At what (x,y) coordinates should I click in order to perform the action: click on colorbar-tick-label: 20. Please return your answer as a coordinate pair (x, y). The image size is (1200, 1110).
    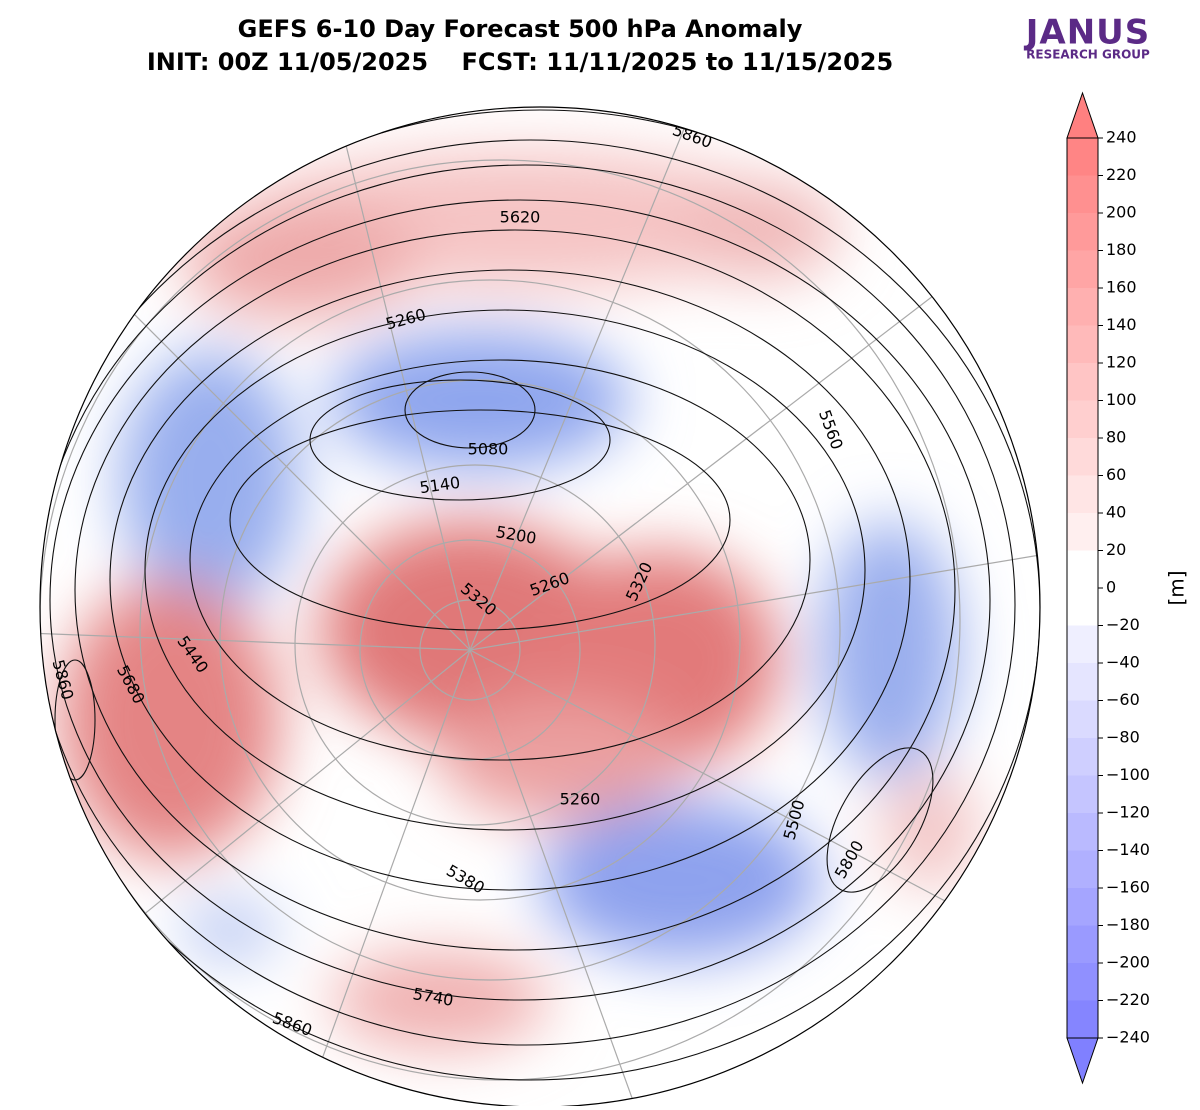
    Looking at the image, I should click on (1116, 549).